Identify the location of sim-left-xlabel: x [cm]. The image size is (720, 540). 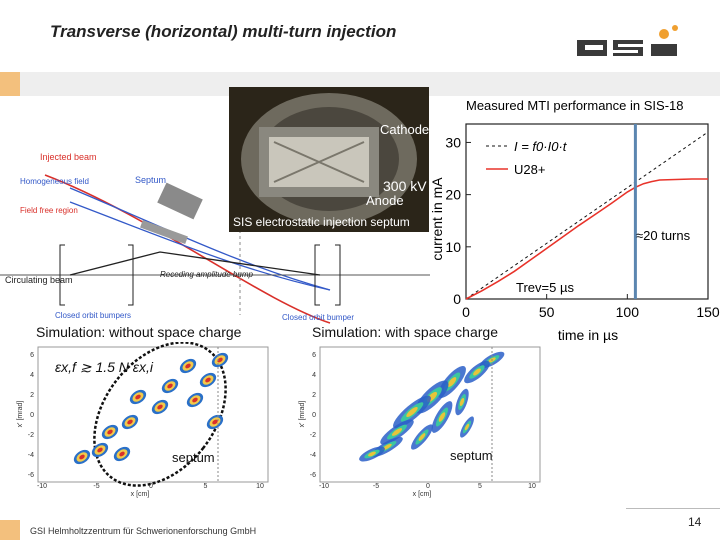
(140, 494).